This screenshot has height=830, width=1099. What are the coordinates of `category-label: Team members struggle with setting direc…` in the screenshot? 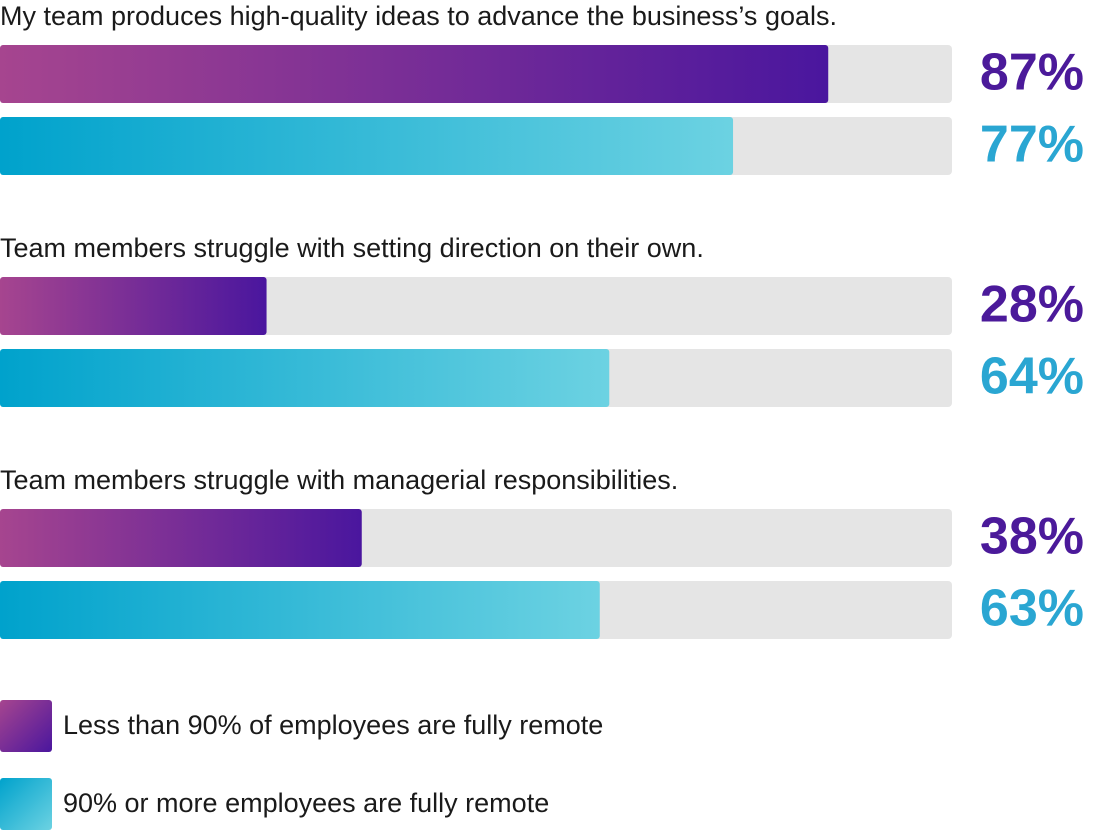 It's located at (352, 248).